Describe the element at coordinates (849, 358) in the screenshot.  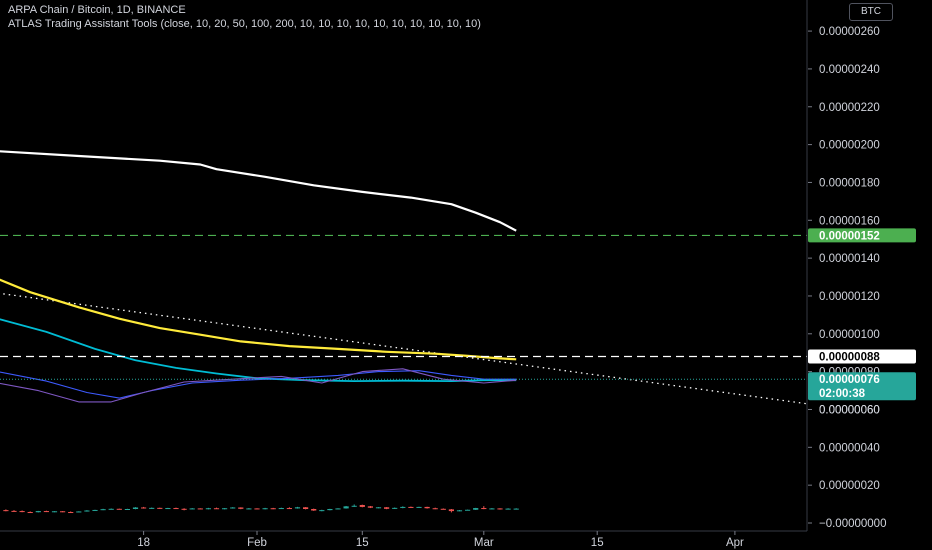
I see `level-badge-2-price: 0.00000088` at that location.